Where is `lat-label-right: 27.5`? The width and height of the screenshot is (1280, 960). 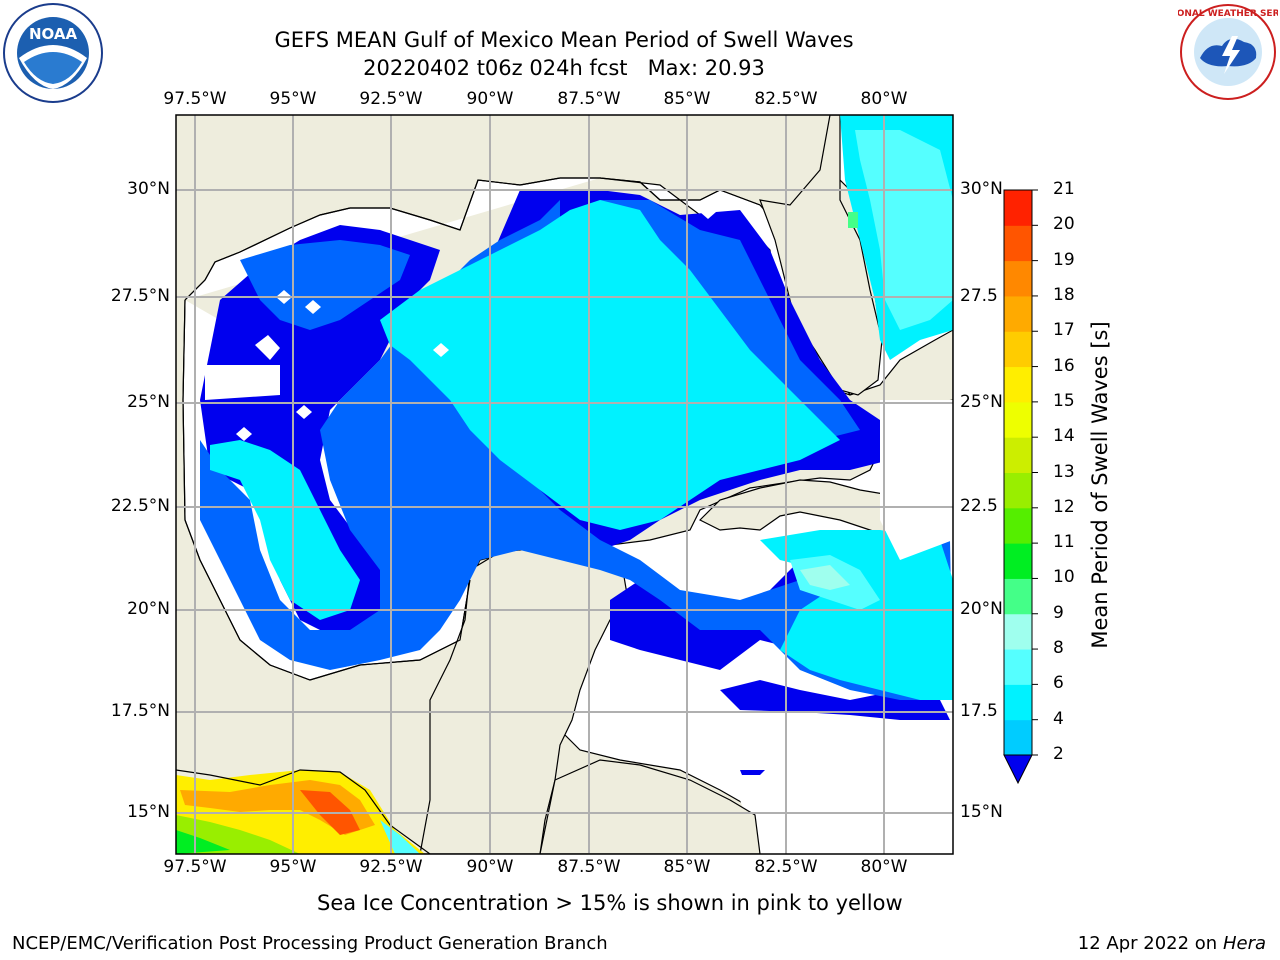
lat-label-right: 27.5 is located at coordinates (979, 296).